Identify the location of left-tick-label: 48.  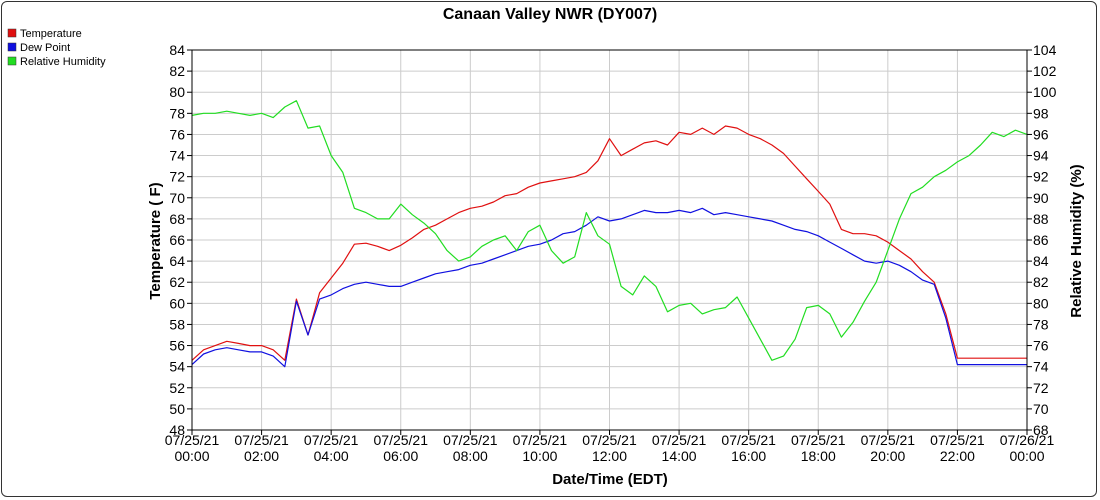
(177, 430).